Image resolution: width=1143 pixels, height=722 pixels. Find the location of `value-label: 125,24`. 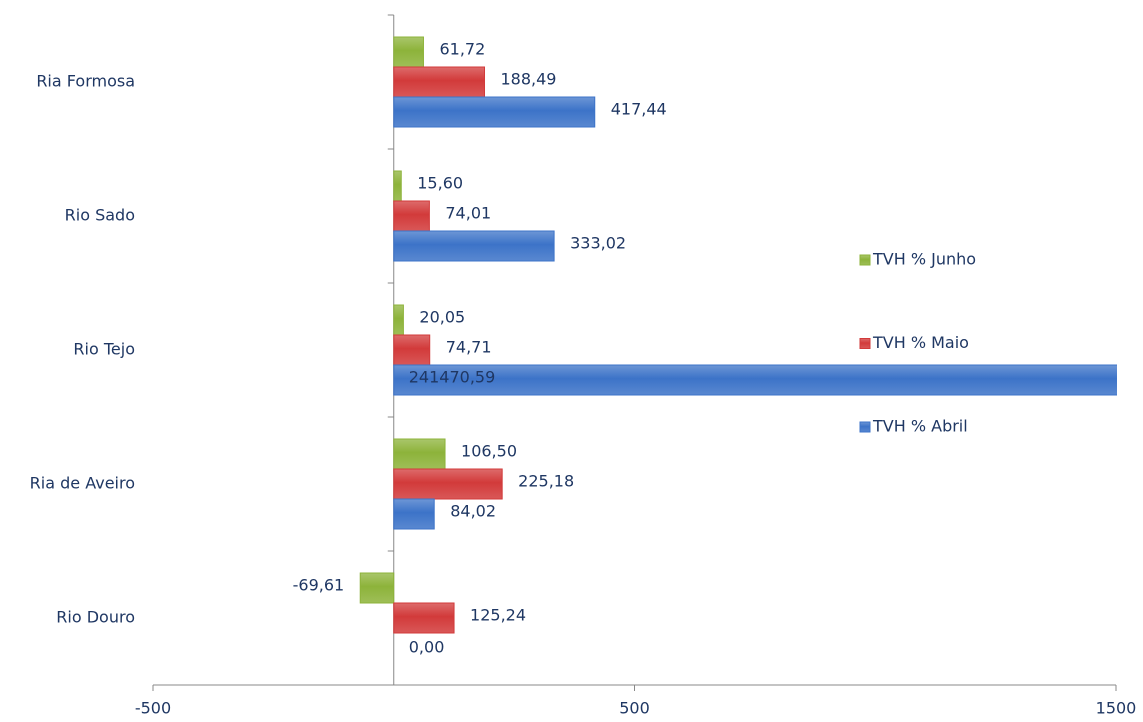

value-label: 125,24 is located at coordinates (498, 615).